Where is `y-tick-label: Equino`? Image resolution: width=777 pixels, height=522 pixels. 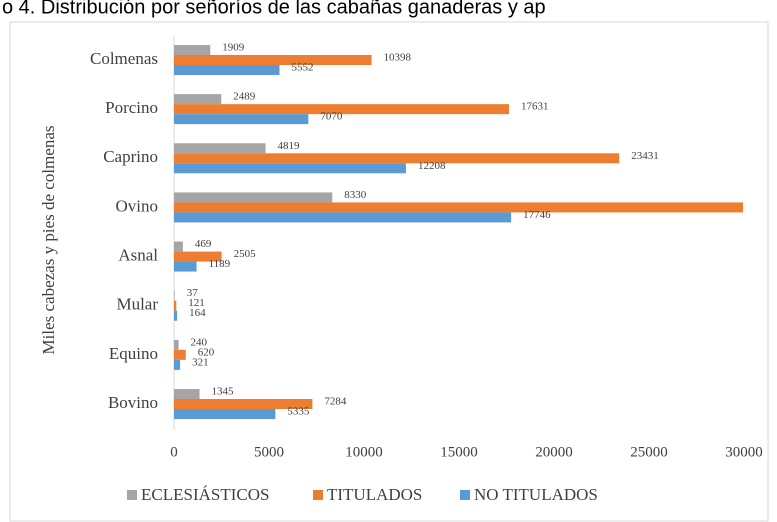 y-tick-label: Equino is located at coordinates (133, 353).